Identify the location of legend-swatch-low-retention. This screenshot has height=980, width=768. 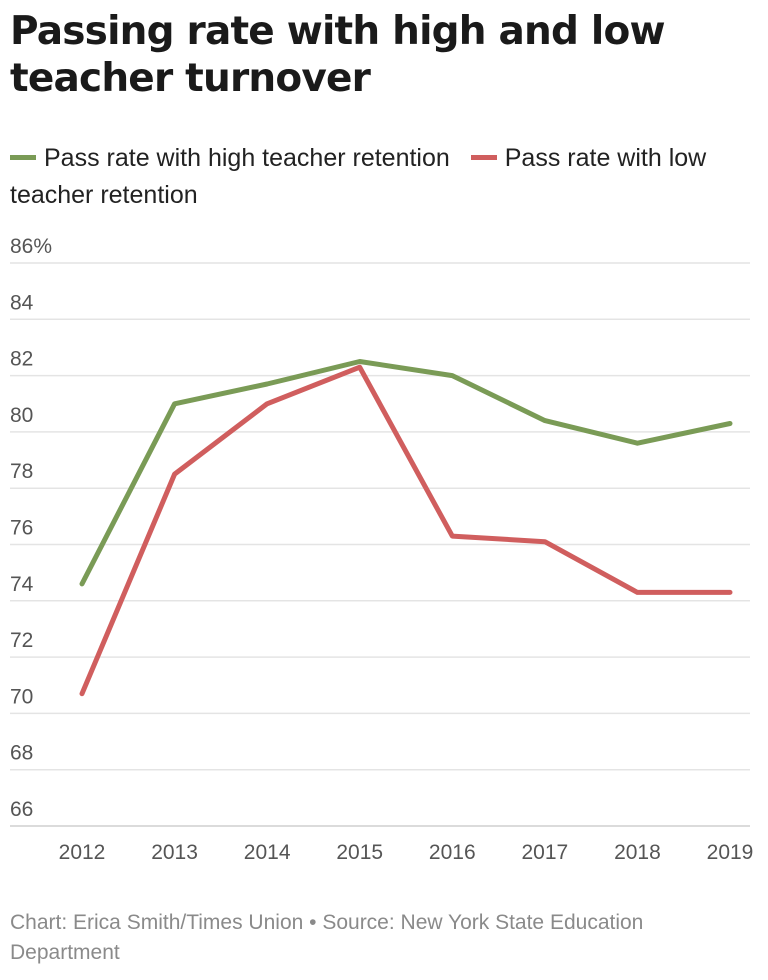
(483, 157).